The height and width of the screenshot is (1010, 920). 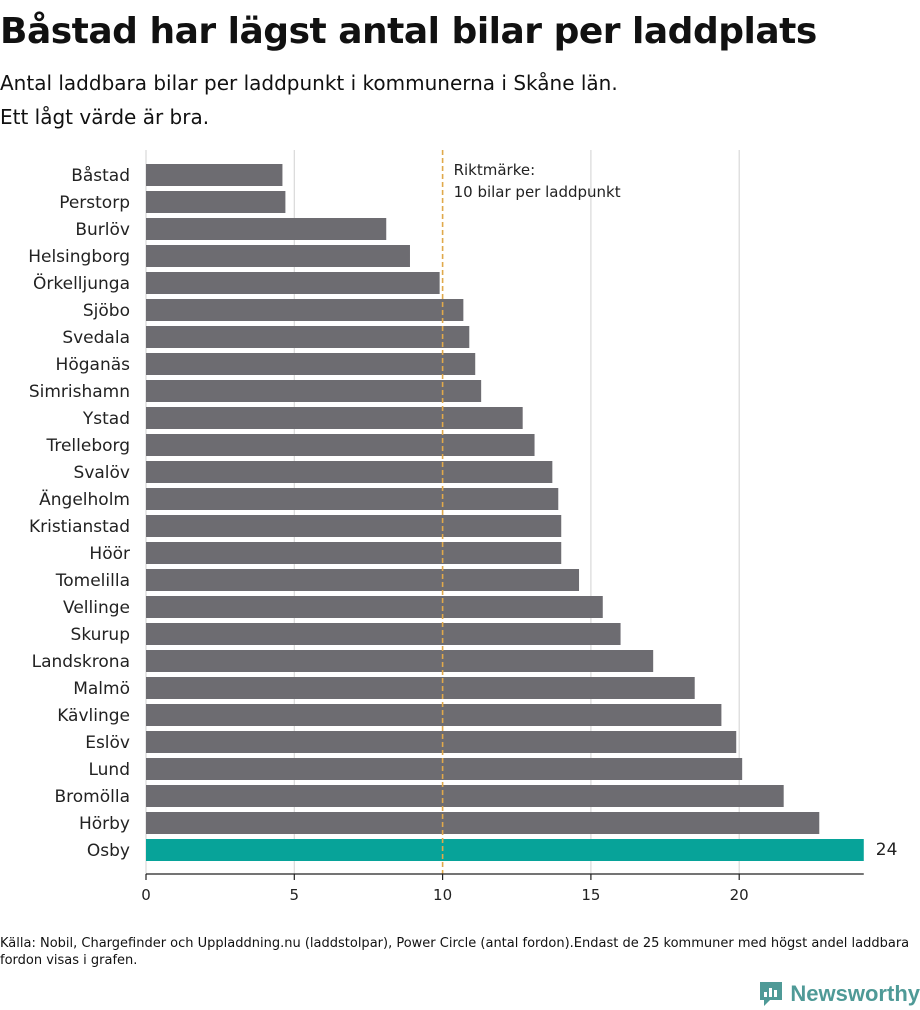 I want to click on subtitle-line-2: Ett lågt värde är bra., so click(x=105, y=117).